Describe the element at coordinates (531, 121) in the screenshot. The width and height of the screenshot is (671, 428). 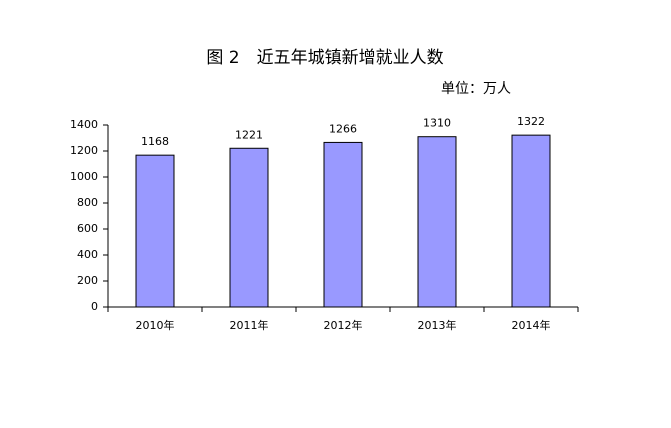
I see `data-label: 1322` at that location.